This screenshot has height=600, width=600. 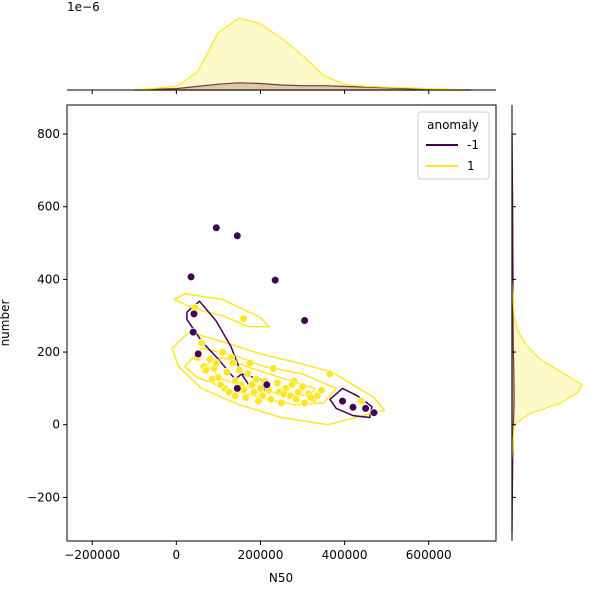 I want to click on legend-label-pos1: 1, so click(x=471, y=166).